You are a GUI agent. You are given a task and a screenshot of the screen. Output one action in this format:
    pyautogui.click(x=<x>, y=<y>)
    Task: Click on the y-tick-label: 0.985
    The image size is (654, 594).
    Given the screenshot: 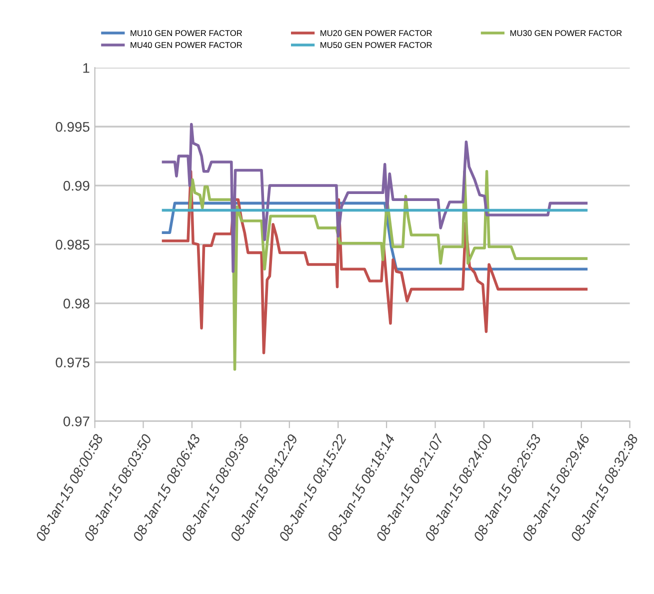 What is the action you would take?
    pyautogui.click(x=73, y=245)
    